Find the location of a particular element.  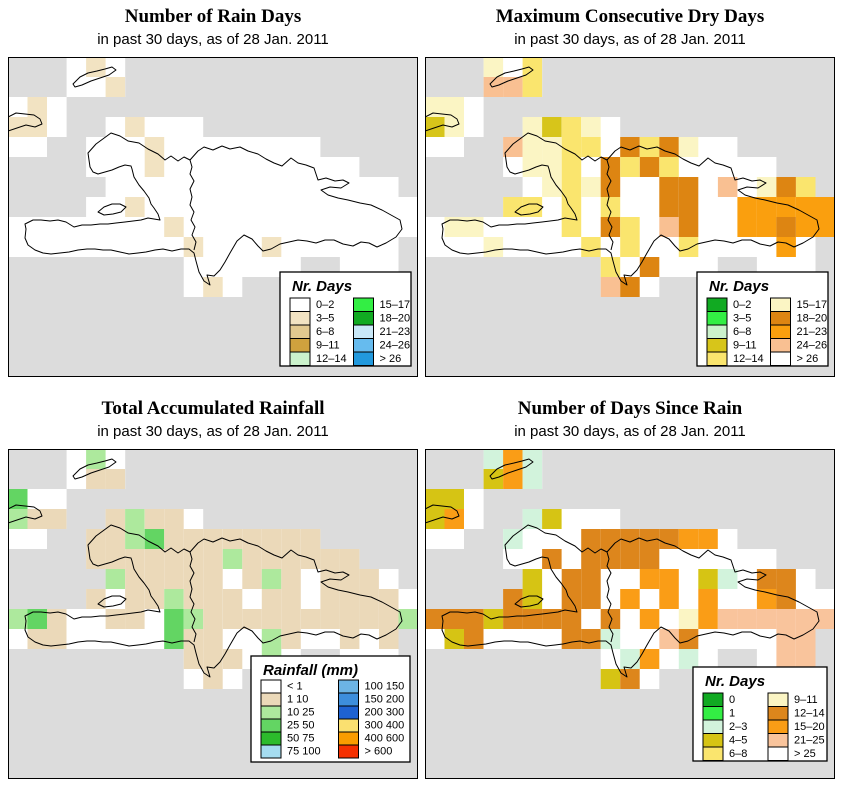

legend-label: 1 10 is located at coordinates (297, 700).